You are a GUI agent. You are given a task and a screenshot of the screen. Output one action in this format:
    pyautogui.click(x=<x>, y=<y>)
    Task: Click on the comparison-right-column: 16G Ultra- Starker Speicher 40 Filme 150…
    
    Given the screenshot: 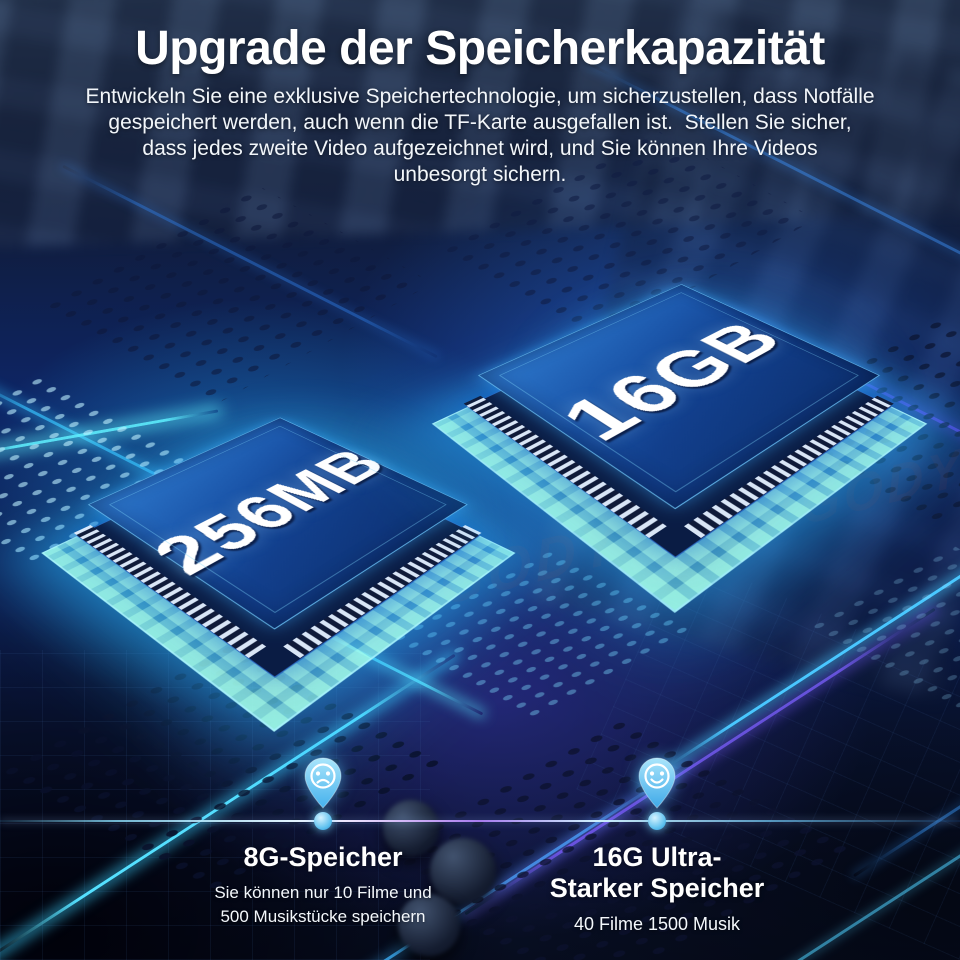 What is the action you would take?
    pyautogui.click(x=657, y=846)
    